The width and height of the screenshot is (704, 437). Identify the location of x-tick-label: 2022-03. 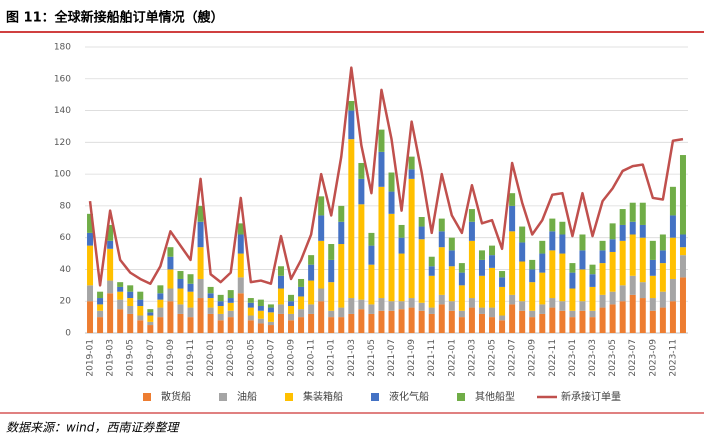
(472, 358).